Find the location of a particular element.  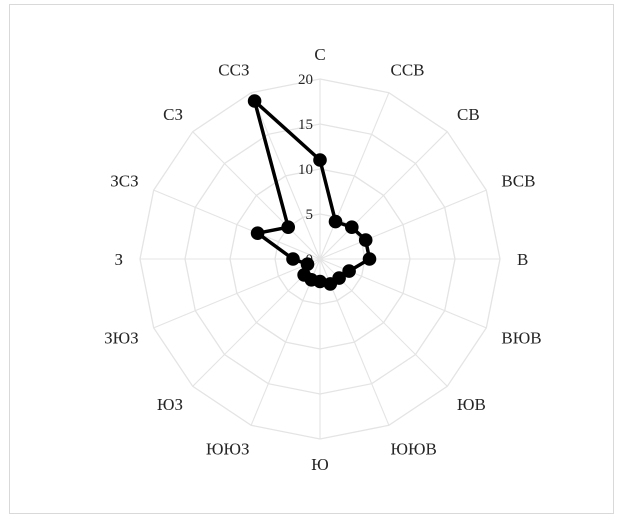

category-label: ЮЮВ is located at coordinates (414, 448).